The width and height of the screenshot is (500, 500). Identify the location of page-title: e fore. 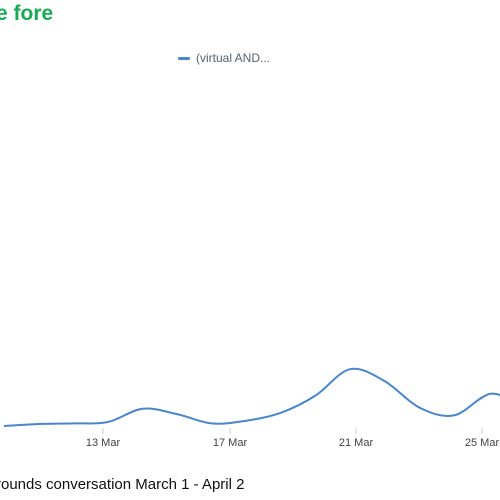
(27, 13).